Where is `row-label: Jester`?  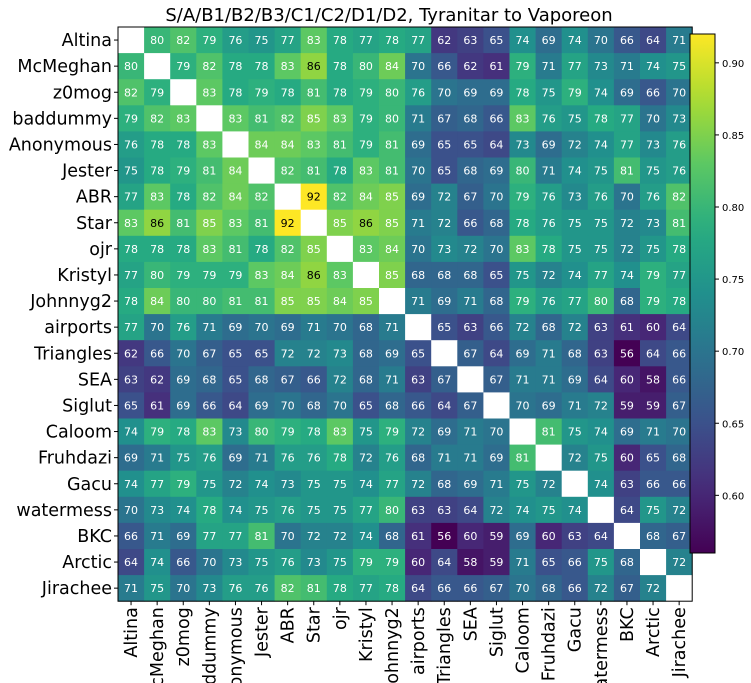
row-label: Jester is located at coordinates (87, 172).